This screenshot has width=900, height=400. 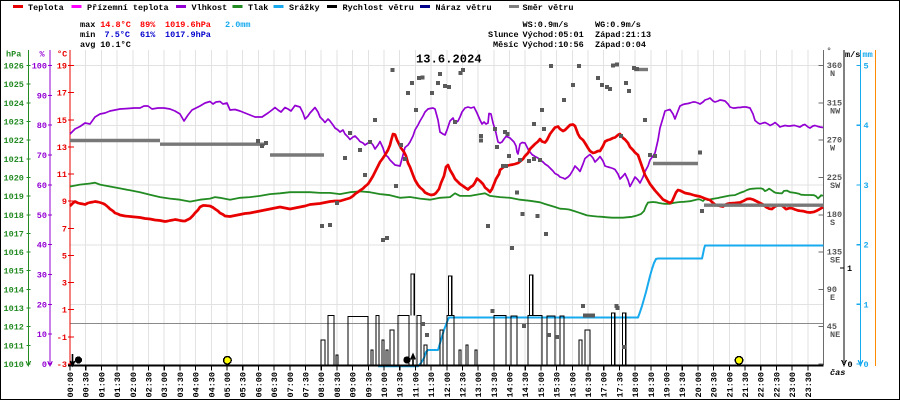 I want to click on svg-text: 180, so click(x=834, y=215).